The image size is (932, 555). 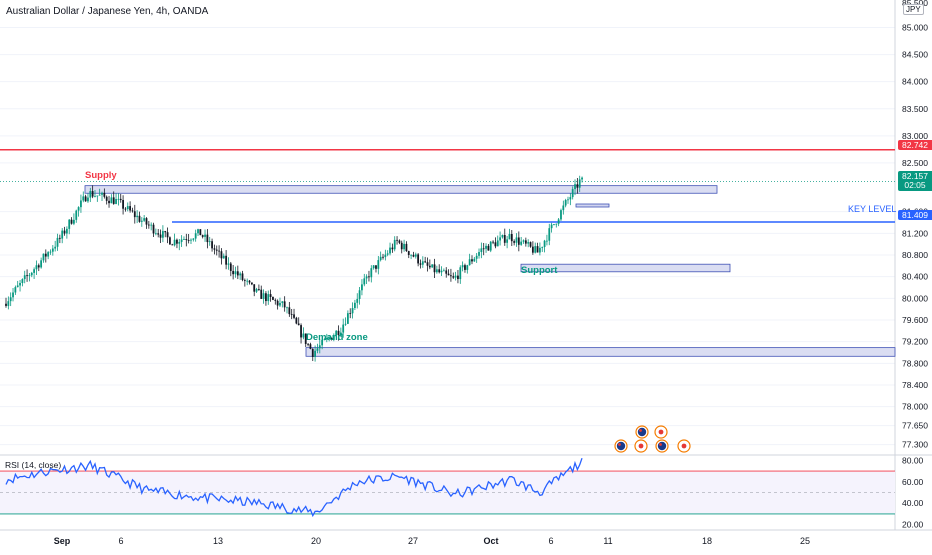 What do you see at coordinates (447, 487) in the screenshot?
I see `rsi-layer` at bounding box center [447, 487].